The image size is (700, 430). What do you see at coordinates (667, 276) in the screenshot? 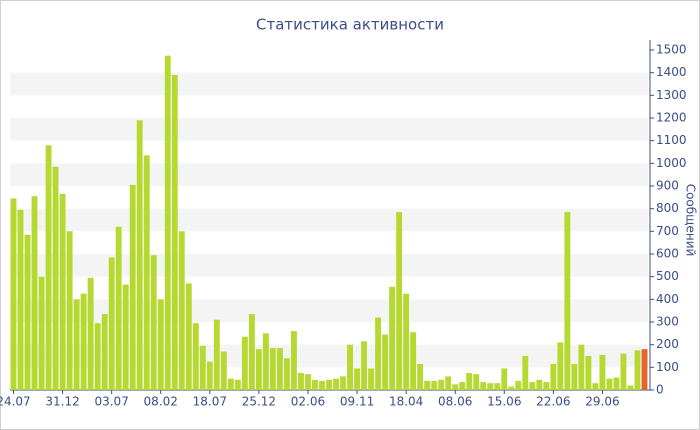
I see `y-tick-label: 500` at bounding box center [667, 276].